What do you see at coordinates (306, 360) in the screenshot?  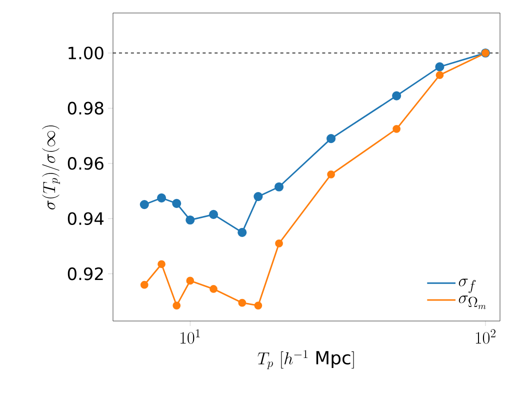 I see `x-axis-title: $T_p\ [h^{-1}\ \mathrm{Mpc}]$` at bounding box center [306, 360].